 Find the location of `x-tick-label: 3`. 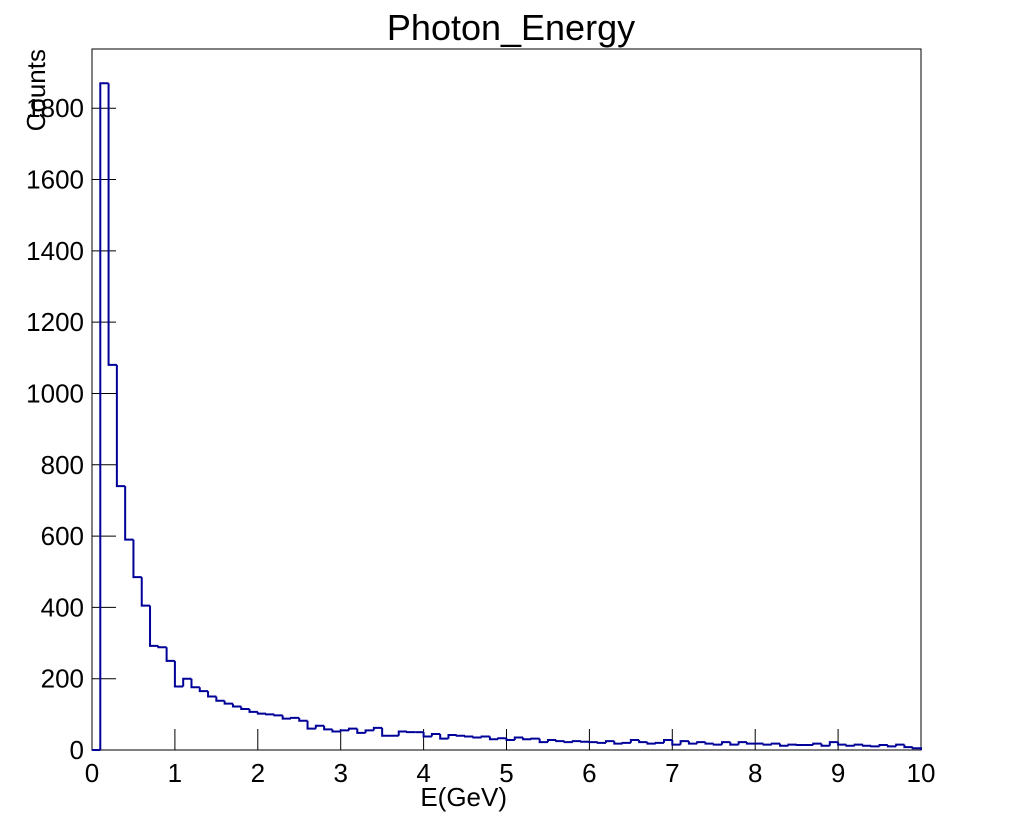

x-tick-label: 3 is located at coordinates (340, 773).